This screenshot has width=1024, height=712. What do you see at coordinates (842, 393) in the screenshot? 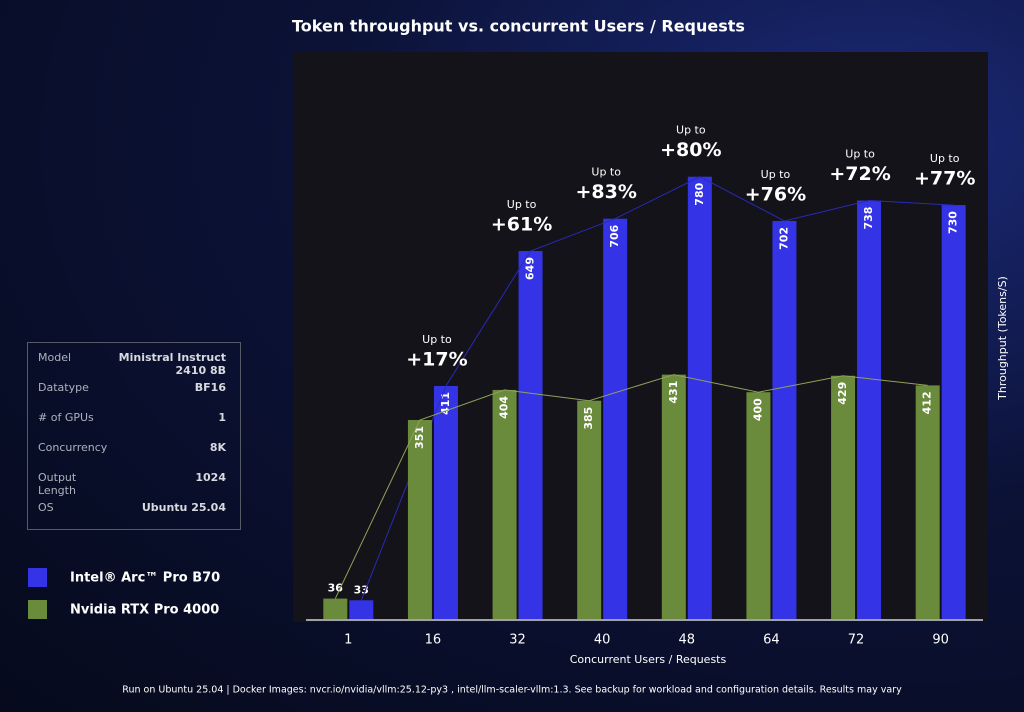
I see `value-label: 429` at bounding box center [842, 393].